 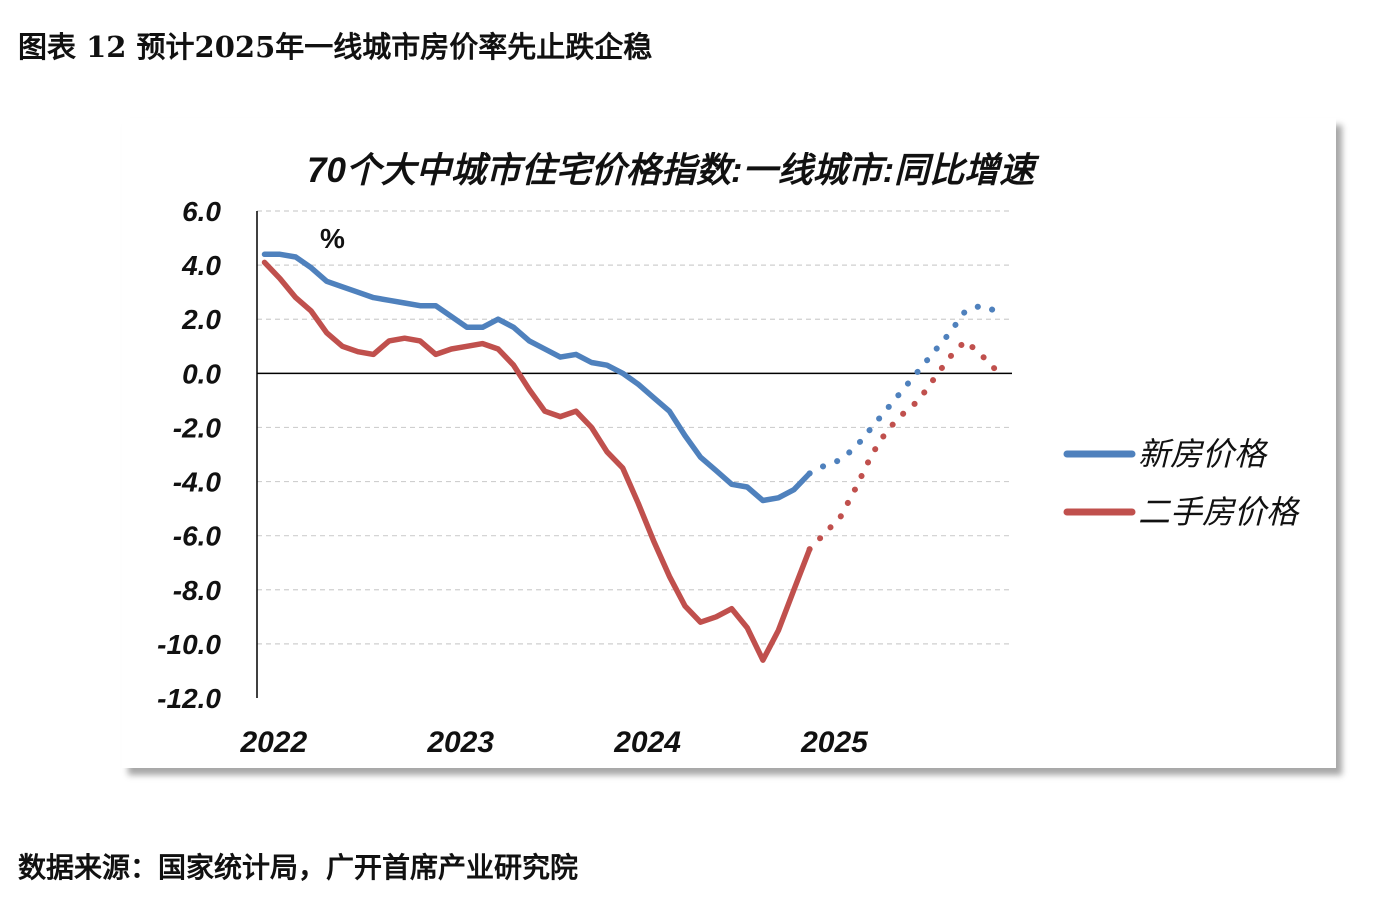 What do you see at coordinates (189, 698) in the screenshot?
I see `y-tick-label: -12.0` at bounding box center [189, 698].